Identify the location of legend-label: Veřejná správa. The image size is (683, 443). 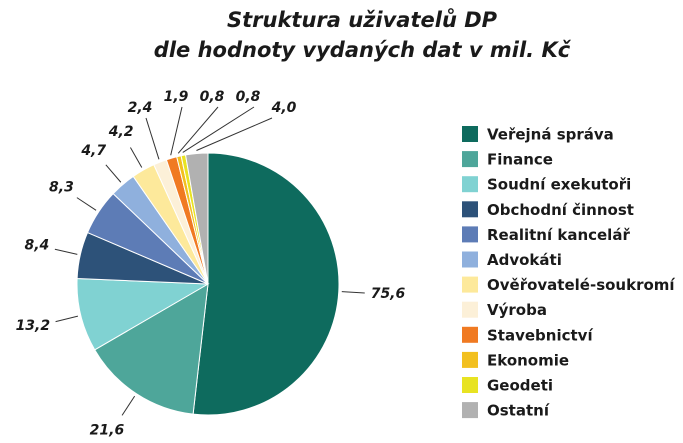
(550, 135).